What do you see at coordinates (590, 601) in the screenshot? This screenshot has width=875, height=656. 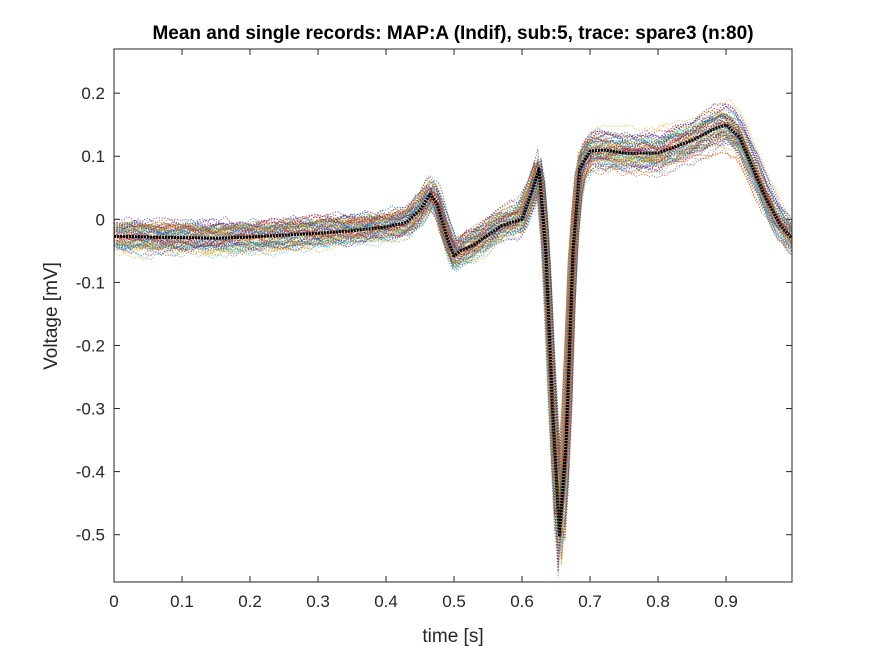 I see `x-tick-label: 0.7` at bounding box center [590, 601].